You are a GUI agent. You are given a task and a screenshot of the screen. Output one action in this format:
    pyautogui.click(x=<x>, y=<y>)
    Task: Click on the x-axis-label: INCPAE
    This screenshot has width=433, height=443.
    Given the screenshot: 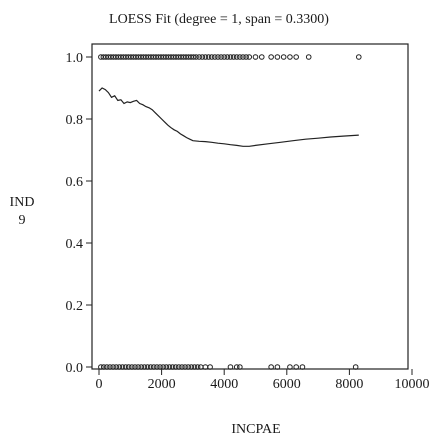 What is the action you would take?
    pyautogui.click(x=255, y=429)
    